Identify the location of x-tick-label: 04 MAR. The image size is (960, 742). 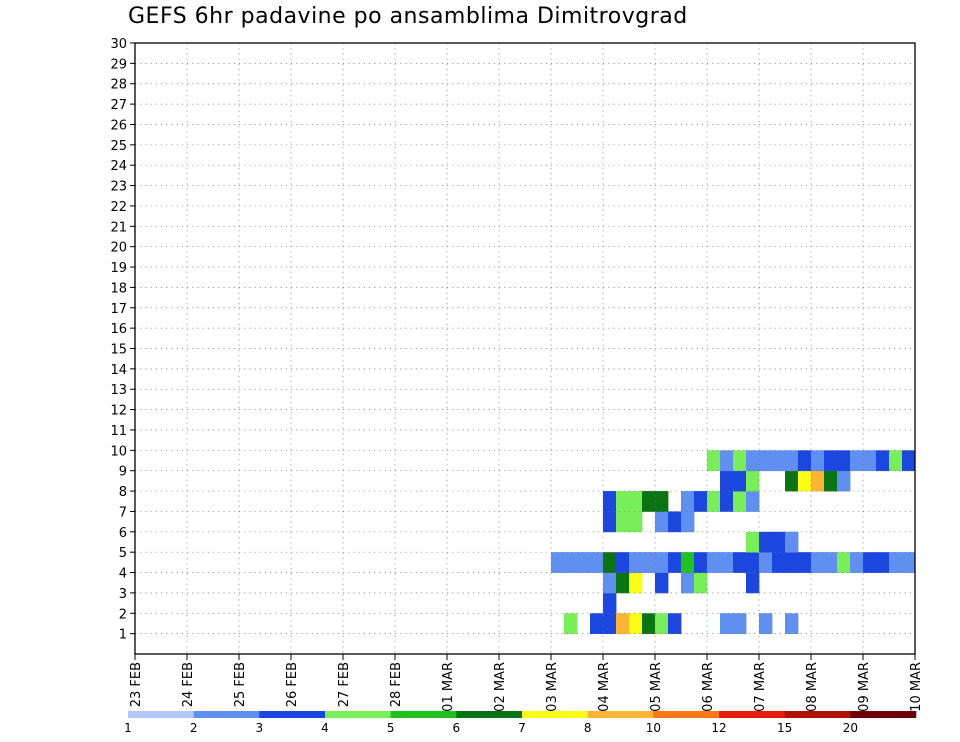
(604, 687).